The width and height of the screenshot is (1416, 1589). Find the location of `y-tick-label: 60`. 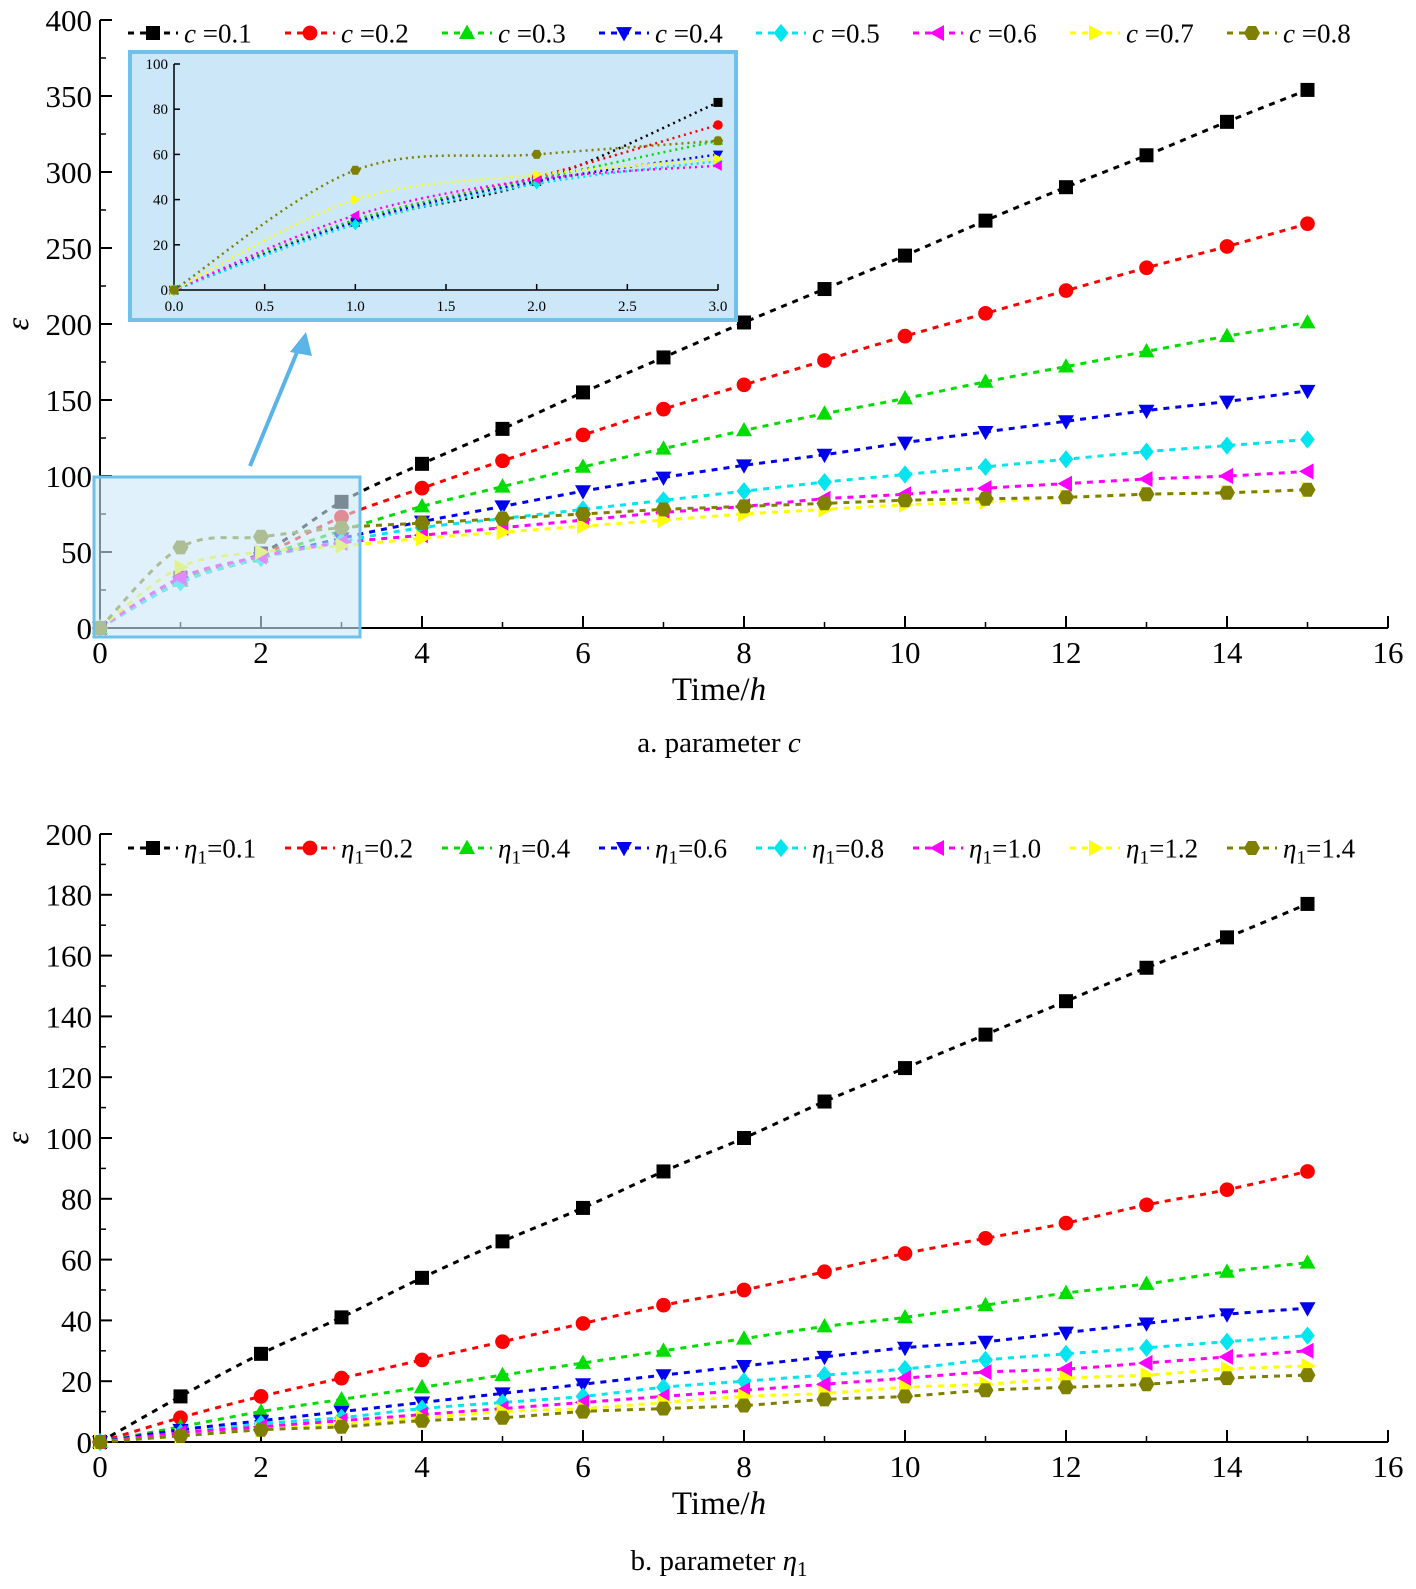

y-tick-label: 60 is located at coordinates (76, 1259).